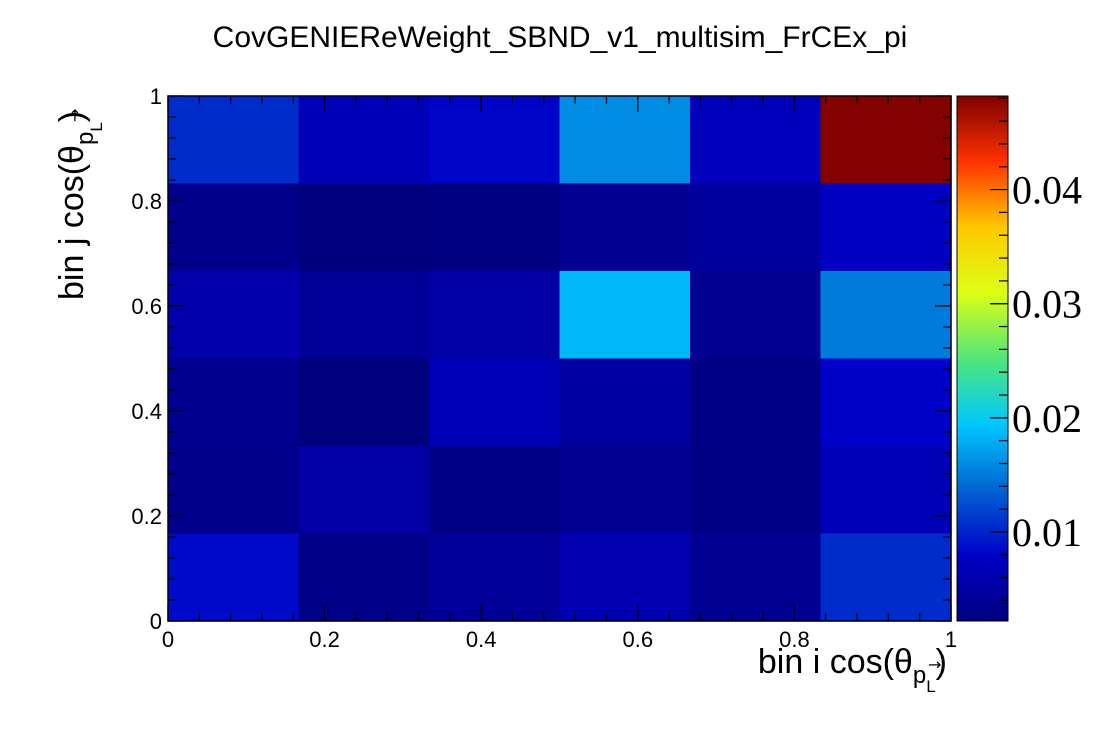  Describe the element at coordinates (74, 115) in the screenshot. I see `y-arrow-icon: →` at that location.